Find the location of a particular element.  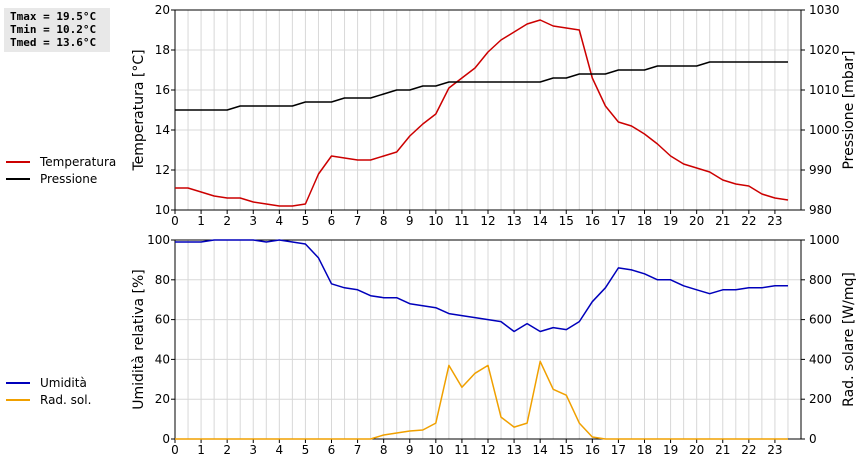

y2-tick-label: 800 is located at coordinates (820, 280).